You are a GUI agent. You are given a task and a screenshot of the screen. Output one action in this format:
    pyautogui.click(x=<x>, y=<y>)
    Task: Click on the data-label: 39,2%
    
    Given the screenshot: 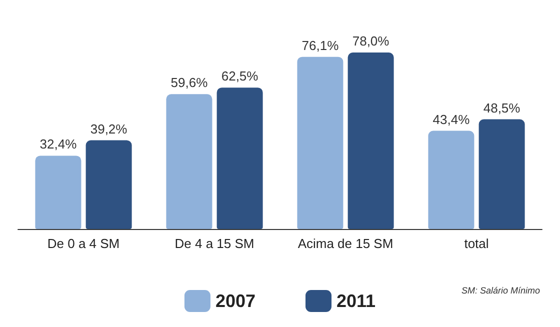 What is the action you would take?
    pyautogui.click(x=109, y=128)
    